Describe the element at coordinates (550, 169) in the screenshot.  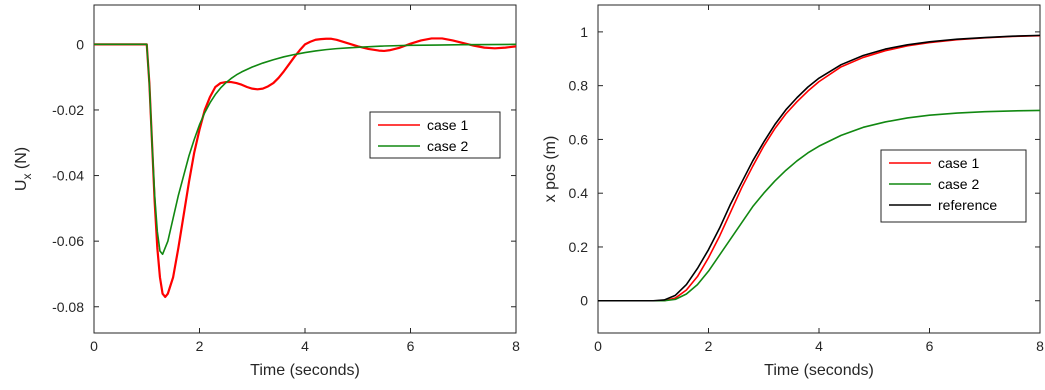
I see `y-axis-label: x pos (m)` at that location.